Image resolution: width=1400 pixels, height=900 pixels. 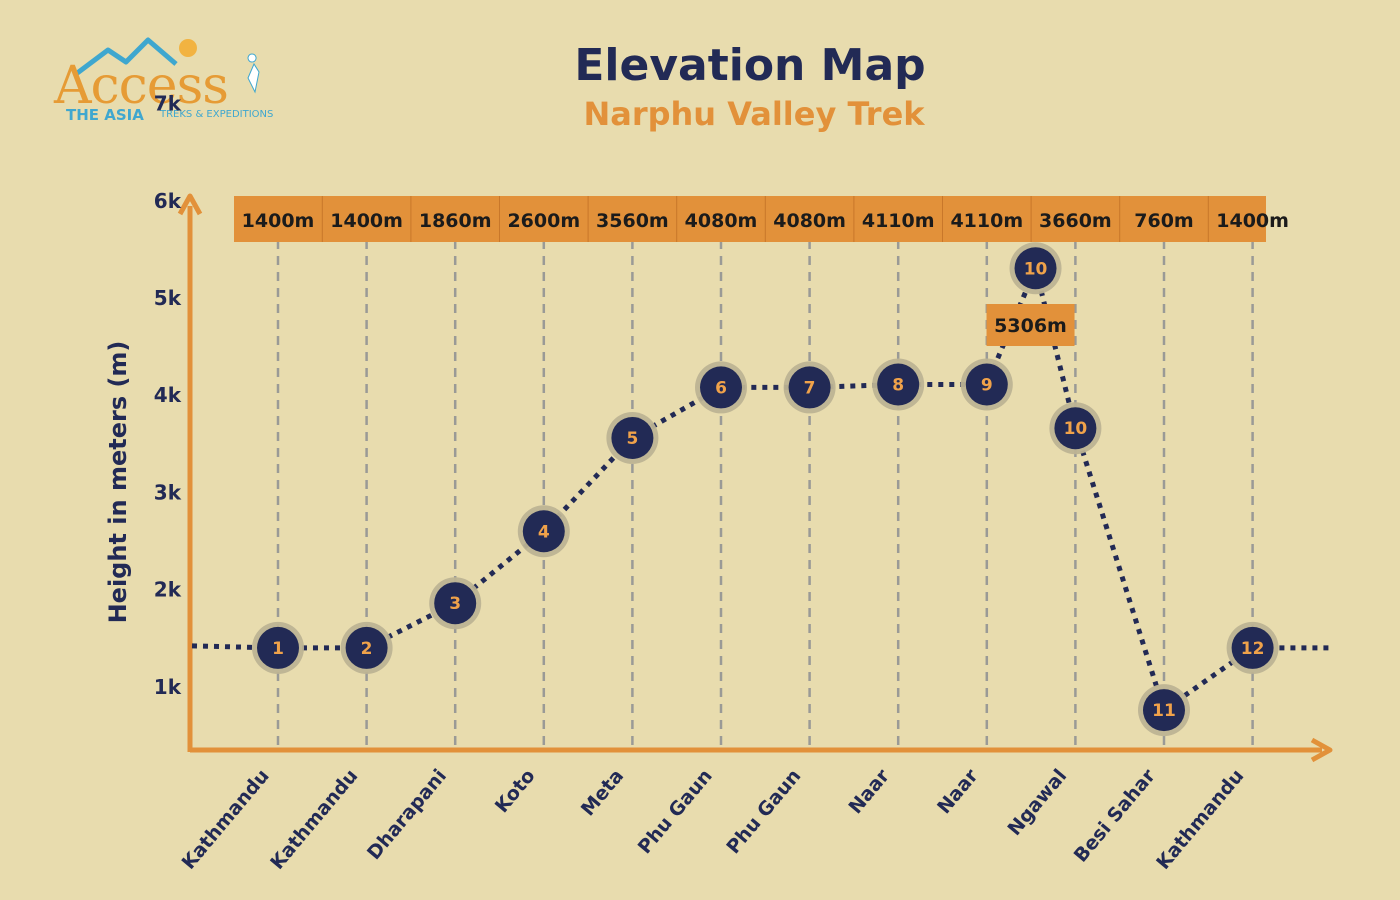 I want to click on day-marker-label: 8, so click(x=898, y=386).